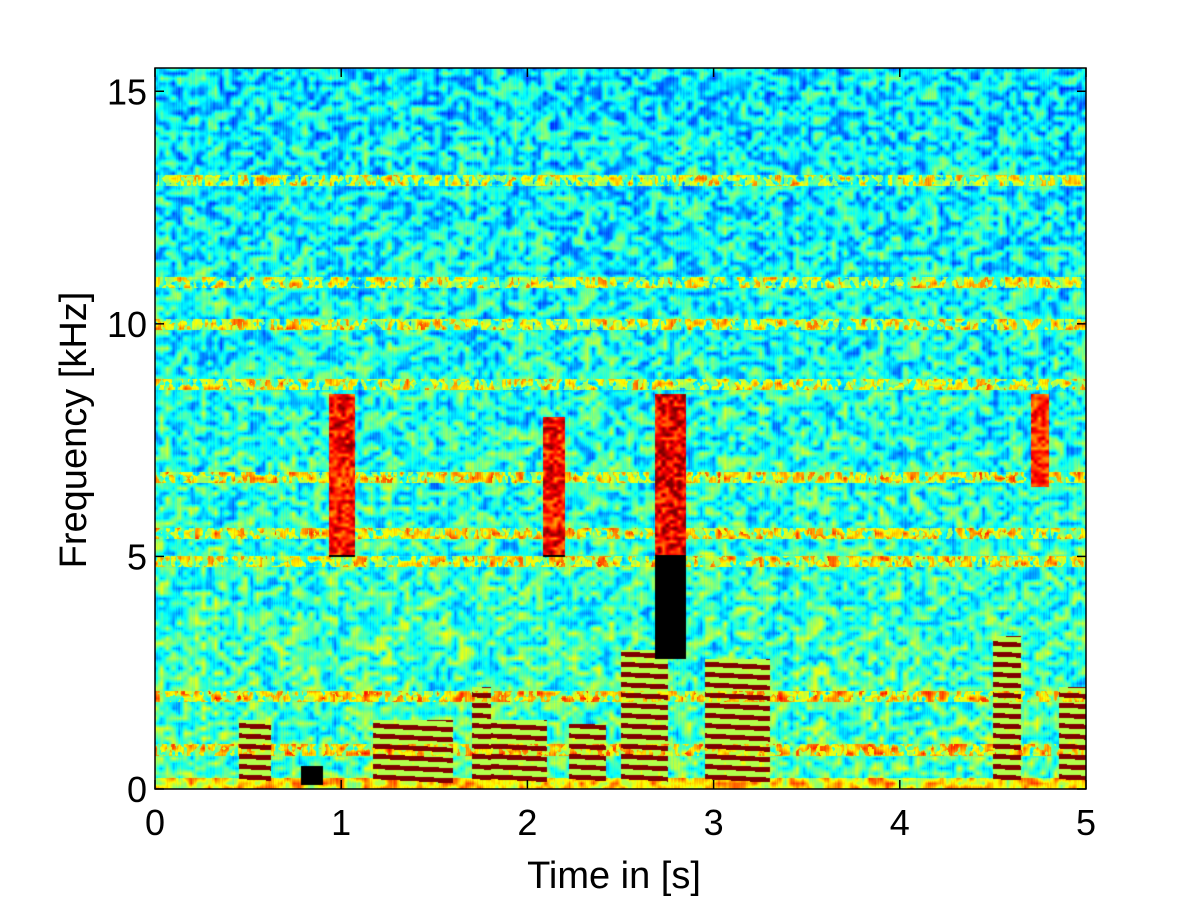 This screenshot has width=1200, height=900. Describe the element at coordinates (137, 789) in the screenshot. I see `y-tick-label: 0` at that location.